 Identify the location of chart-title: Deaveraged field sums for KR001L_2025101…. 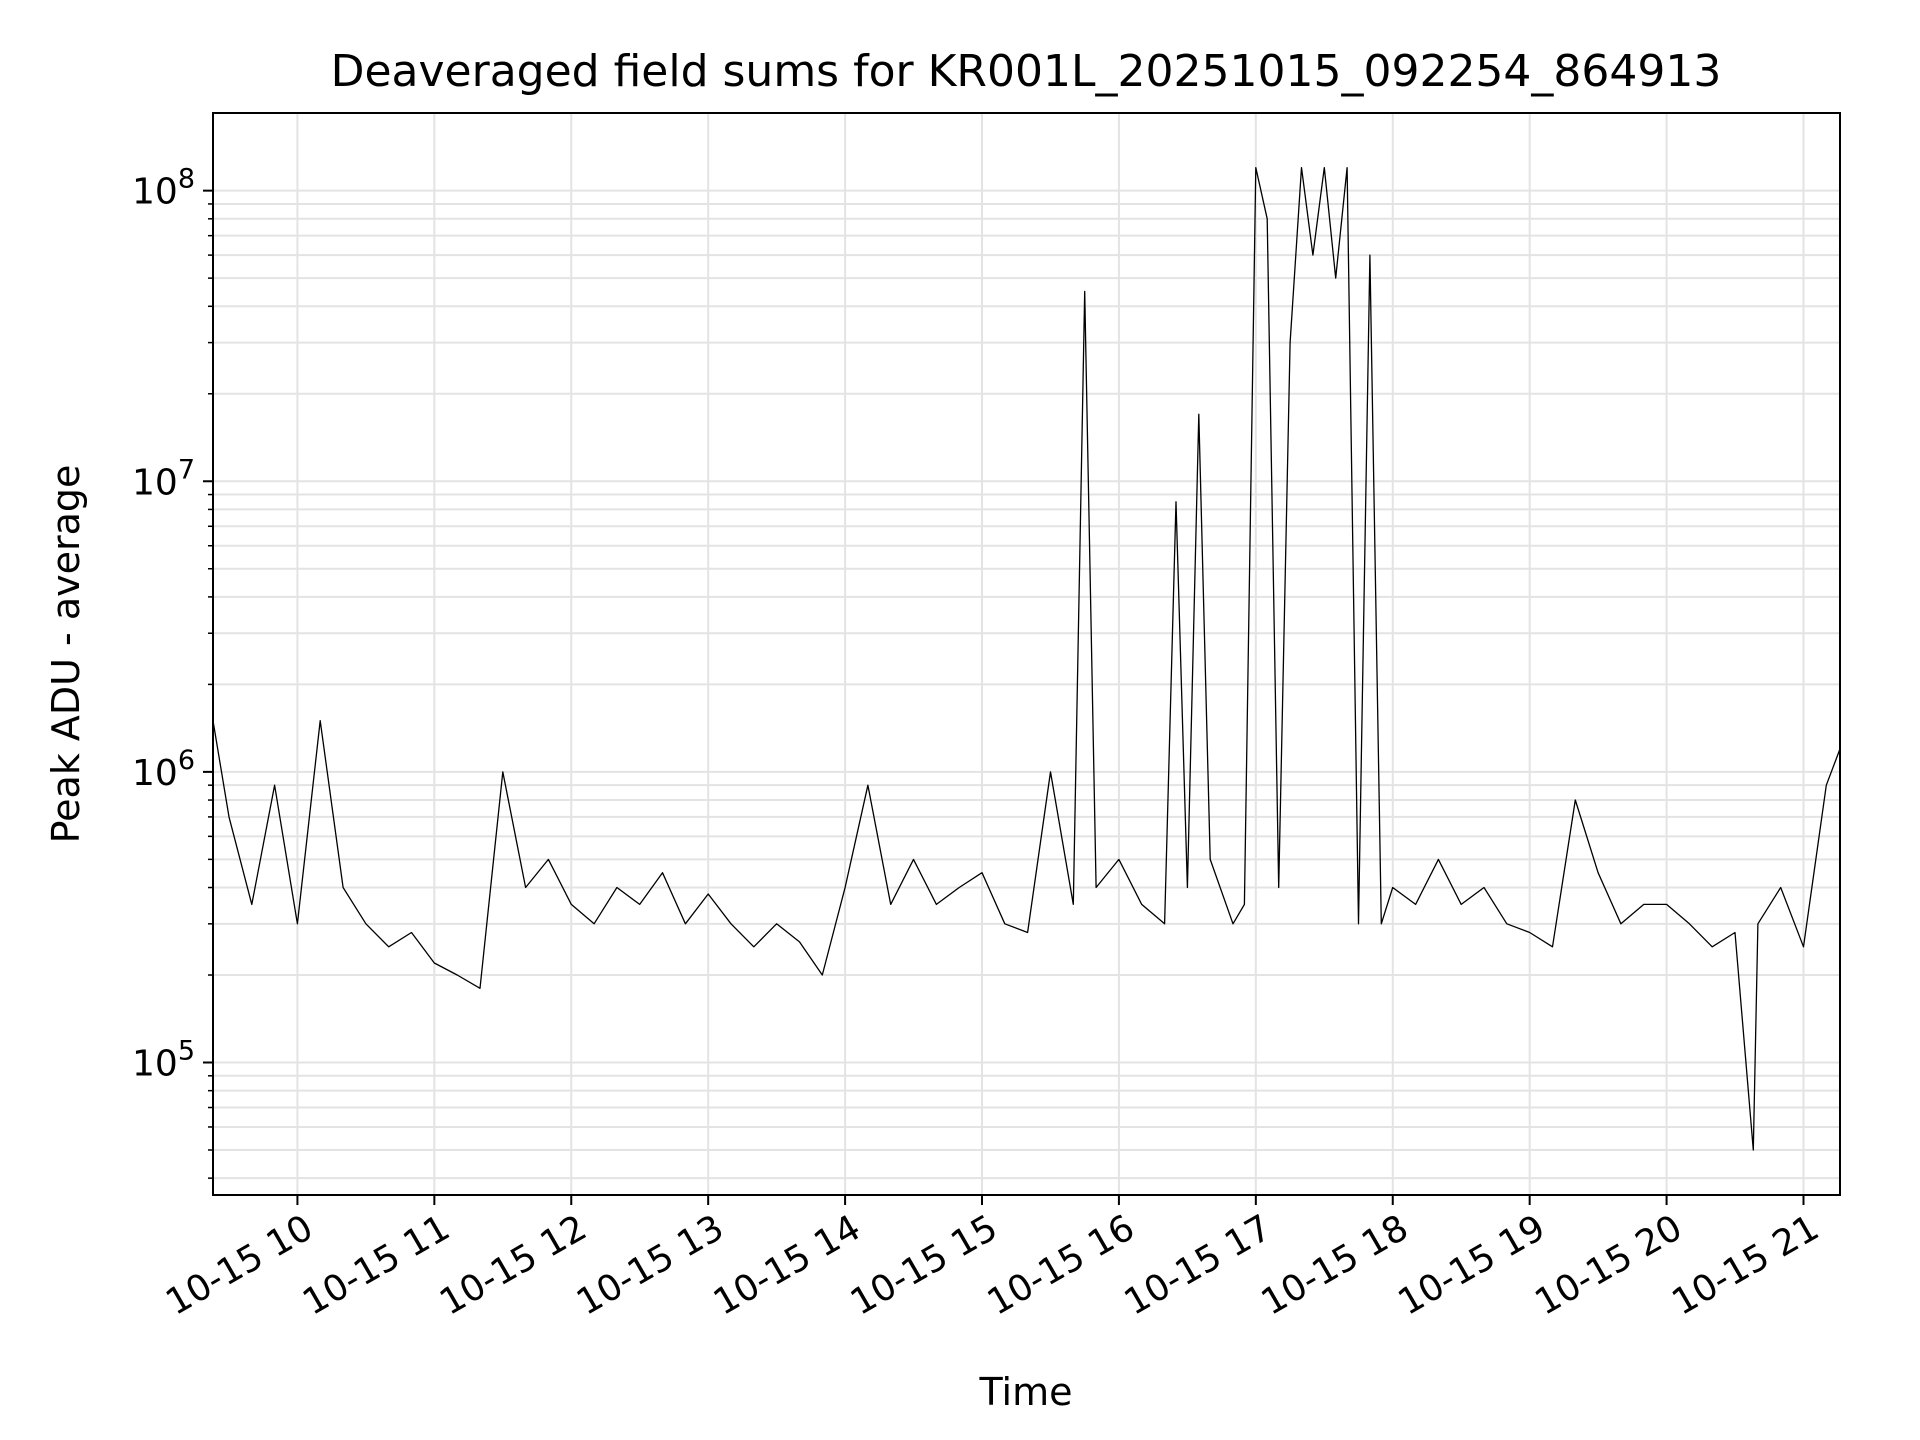
(1026, 71).